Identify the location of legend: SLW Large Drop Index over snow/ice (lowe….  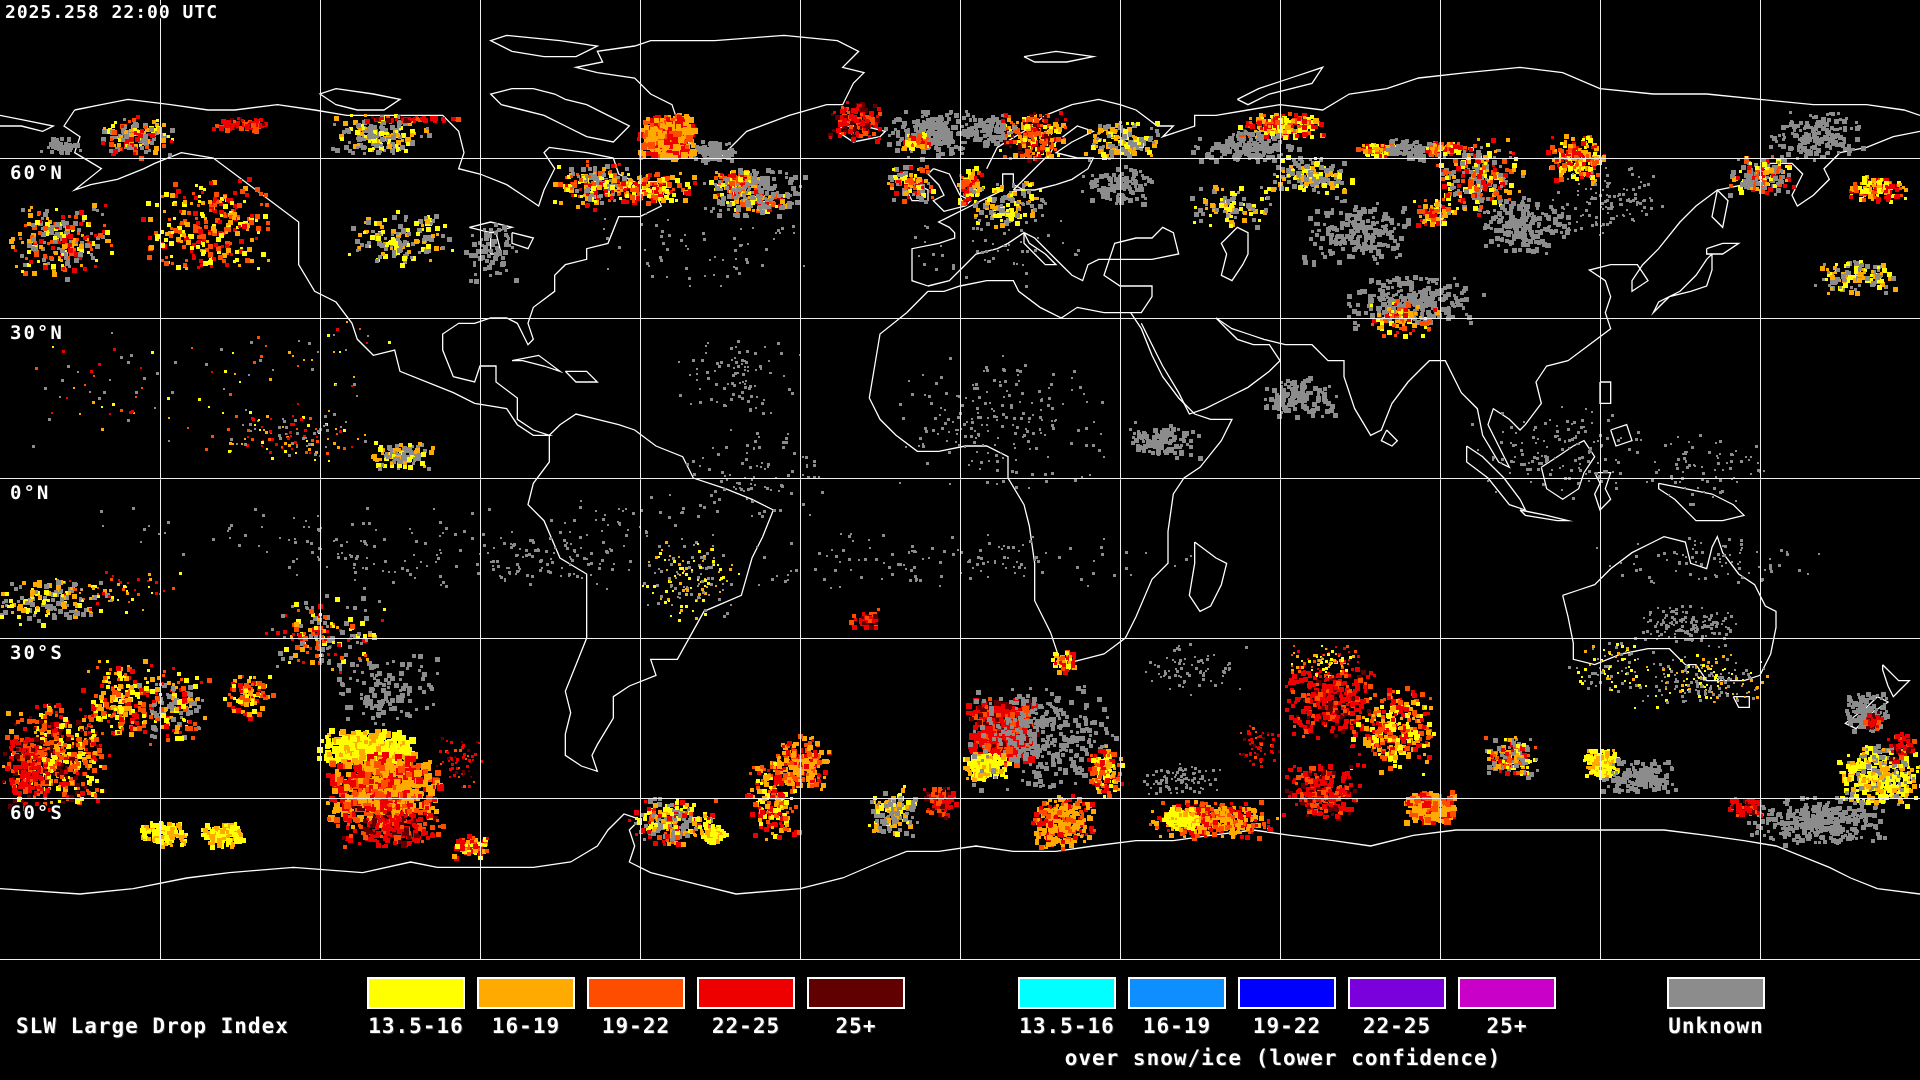
(960, 1021).